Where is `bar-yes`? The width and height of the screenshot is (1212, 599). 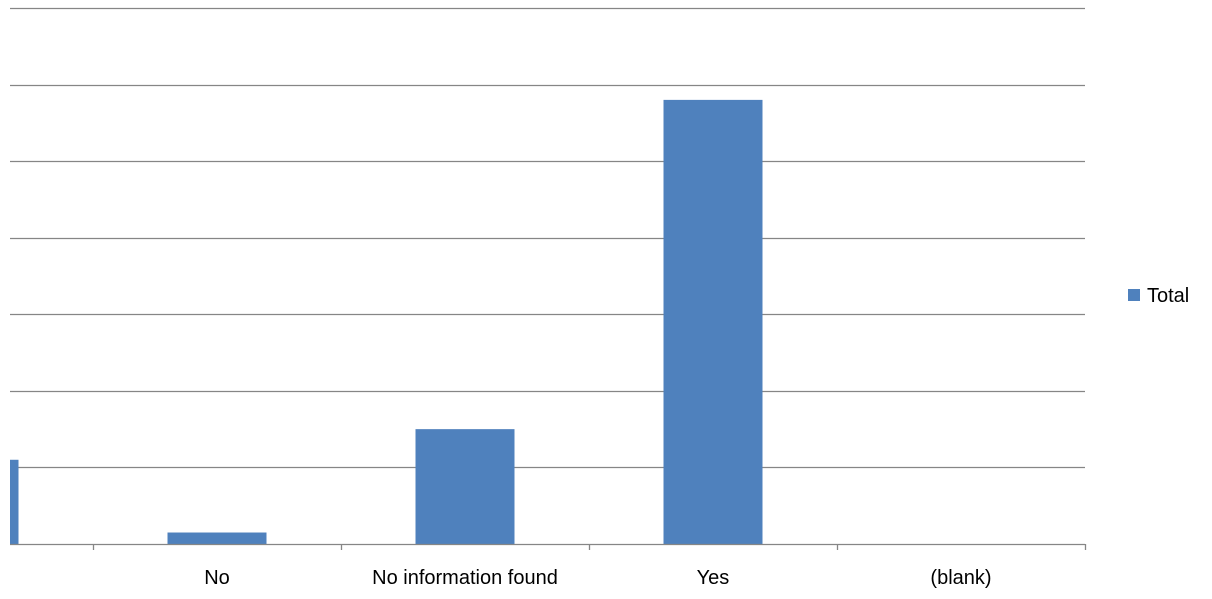
bar-yes is located at coordinates (713, 321).